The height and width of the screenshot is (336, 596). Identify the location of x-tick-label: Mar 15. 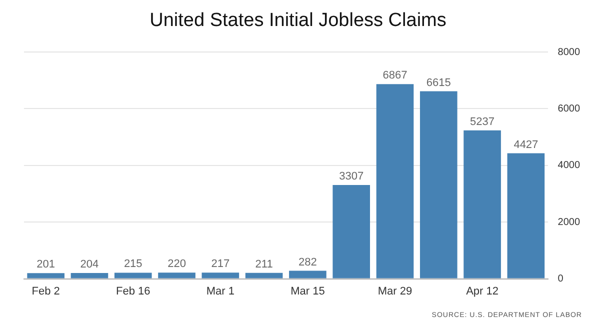
(307, 291).